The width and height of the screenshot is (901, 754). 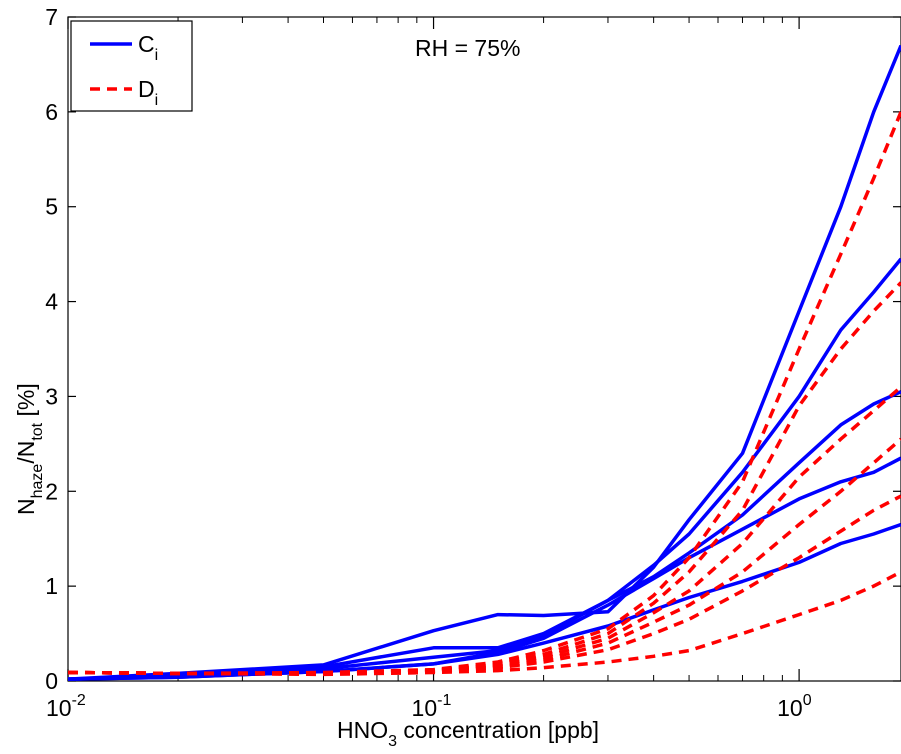 What do you see at coordinates (51, 491) in the screenshot?
I see `y-tick-label: 2` at bounding box center [51, 491].